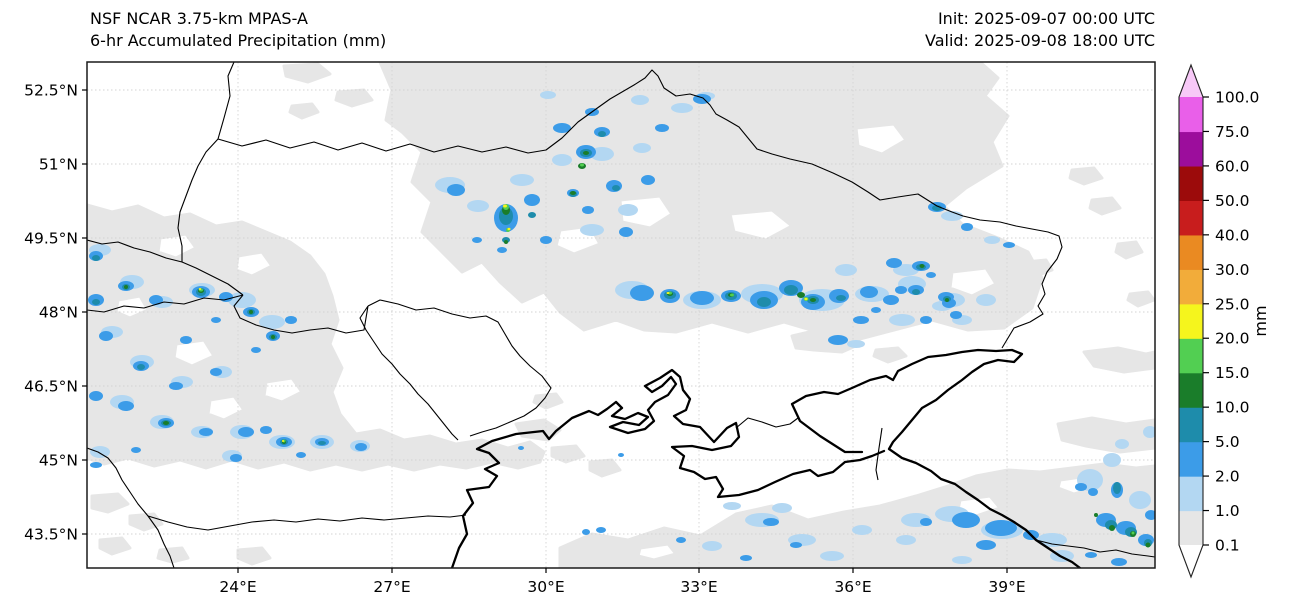 The image size is (1298, 614). Describe the element at coordinates (1232, 304) in the screenshot. I see `colorbar-tick-label: 25.0` at that location.